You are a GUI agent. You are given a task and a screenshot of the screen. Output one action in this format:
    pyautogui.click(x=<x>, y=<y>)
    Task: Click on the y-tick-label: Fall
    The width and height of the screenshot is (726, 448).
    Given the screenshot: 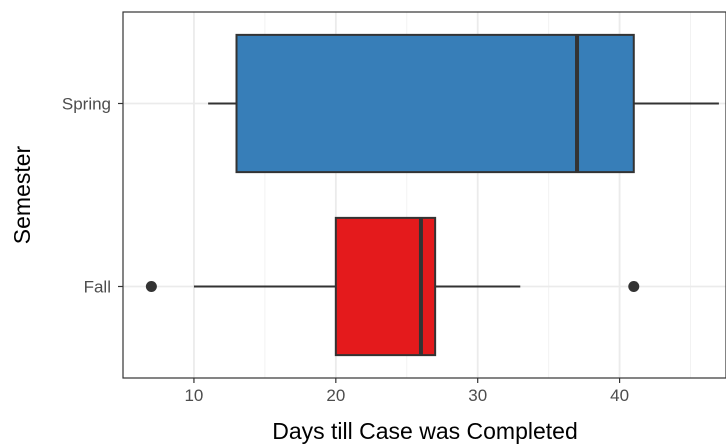 What is the action you would take?
    pyautogui.click(x=97, y=287)
    